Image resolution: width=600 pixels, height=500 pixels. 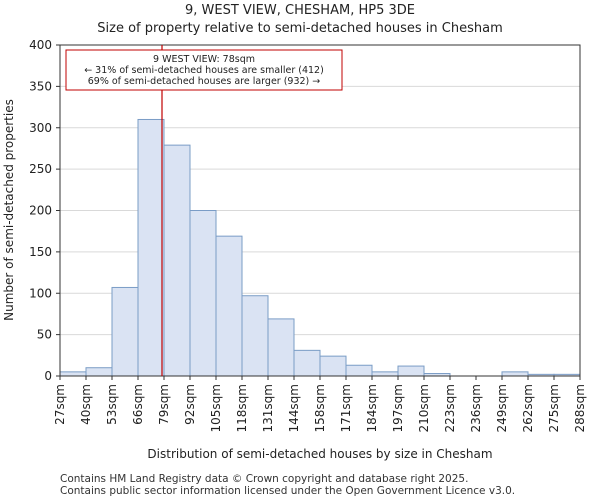 What do you see at coordinates (398, 408) in the screenshot?
I see `x-tick-label: 197sqm` at bounding box center [398, 408].